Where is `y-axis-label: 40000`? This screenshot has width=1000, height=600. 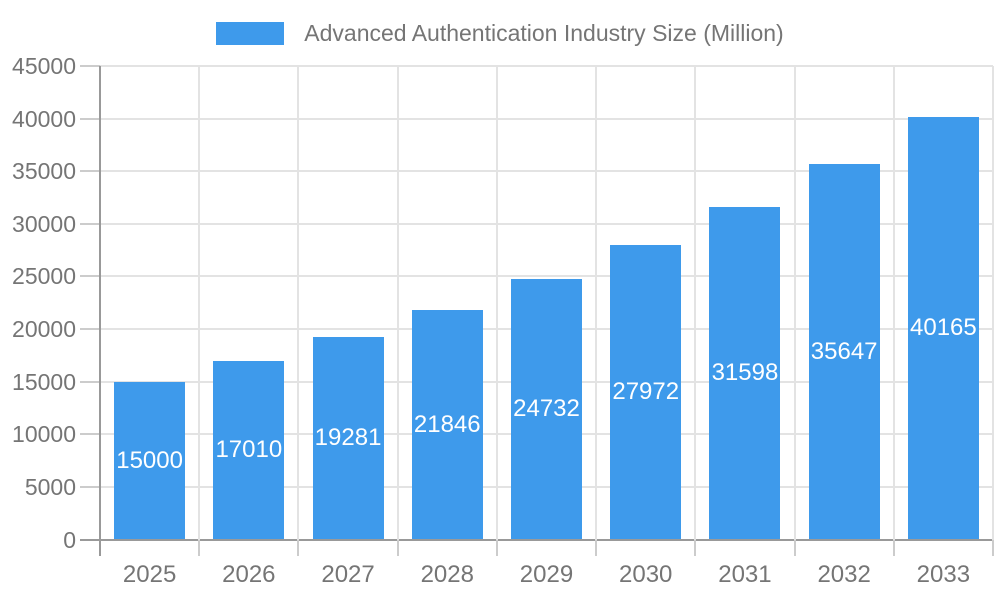 y-axis-label: 40000 is located at coordinates (44, 118).